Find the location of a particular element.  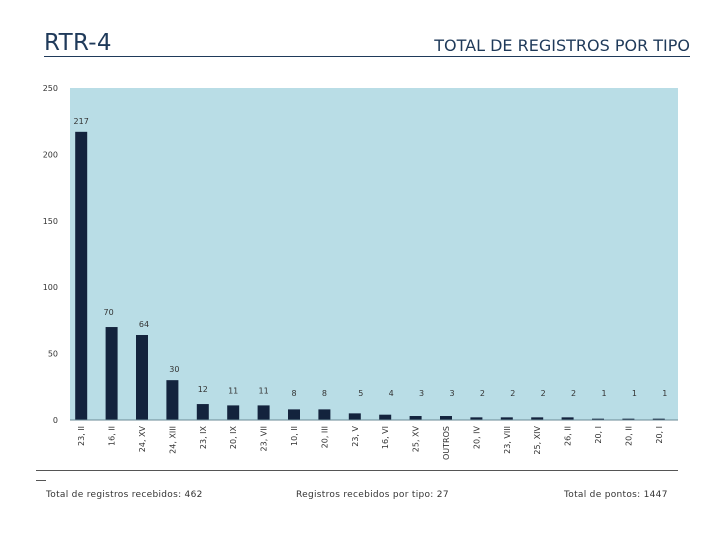

y-tick-label: 250 is located at coordinates (50, 88).